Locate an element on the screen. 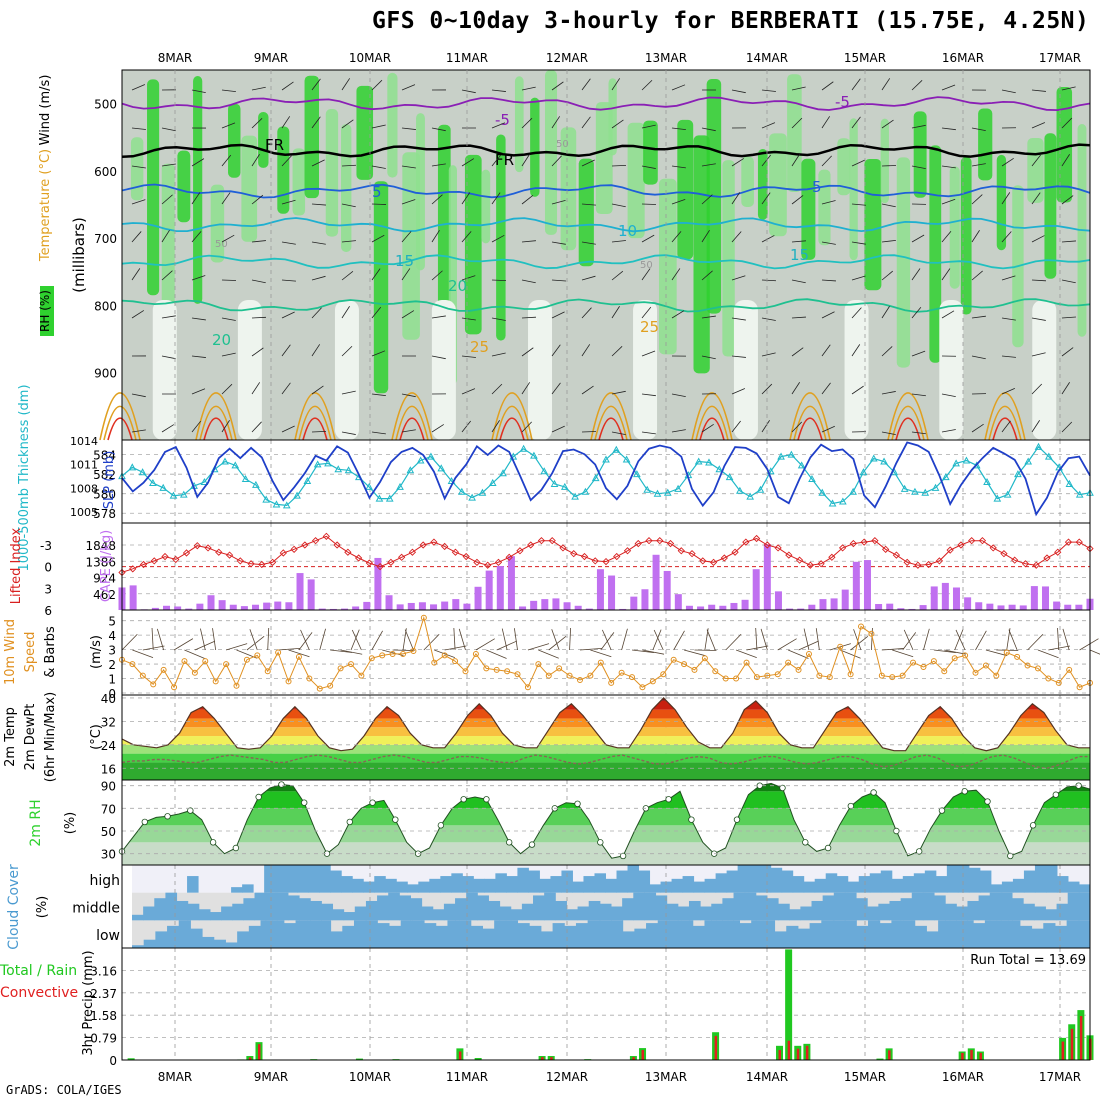 The height and width of the screenshot is (1100, 1100). thickness-tick: 578 is located at coordinates (104, 514).